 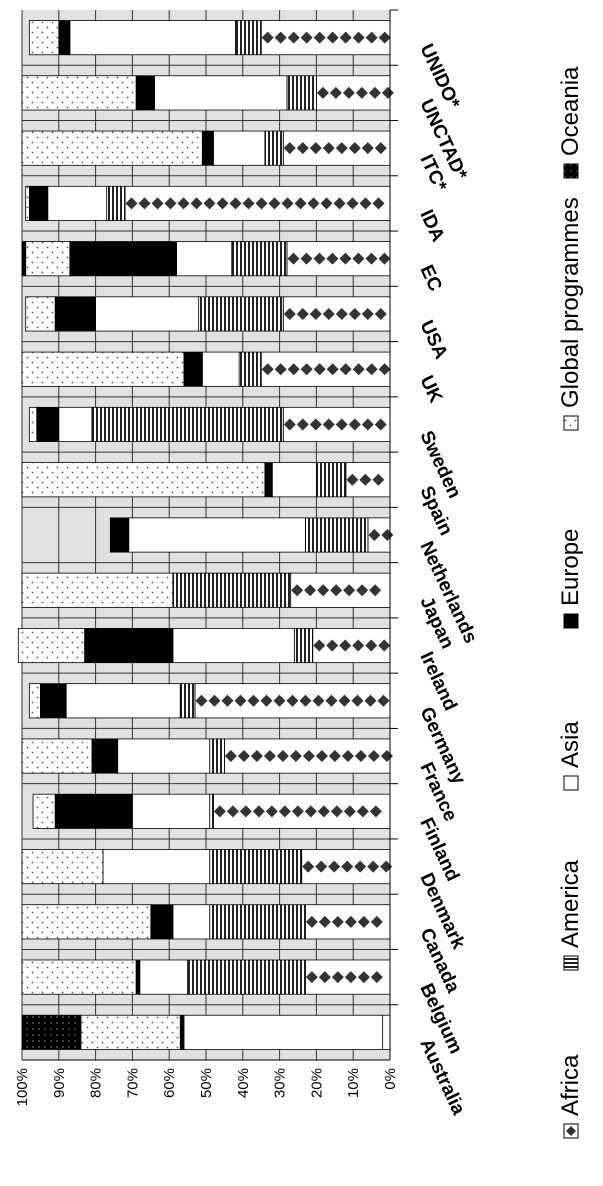 What do you see at coordinates (570, 567) in the screenshot?
I see `legend-label: Europe` at bounding box center [570, 567].